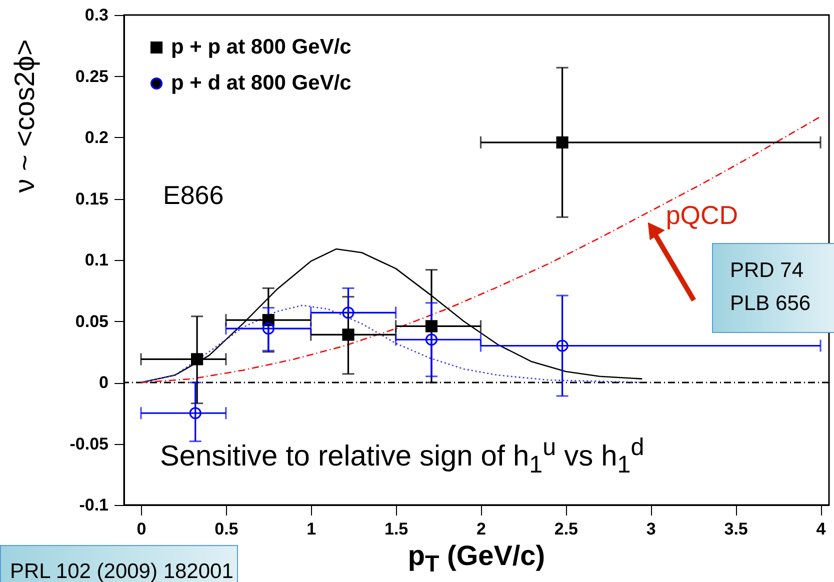 The width and height of the screenshot is (834, 582). Describe the element at coordinates (25, 116) in the screenshot. I see `y-axis-title: ν ~ <cos2ϕ>` at that location.